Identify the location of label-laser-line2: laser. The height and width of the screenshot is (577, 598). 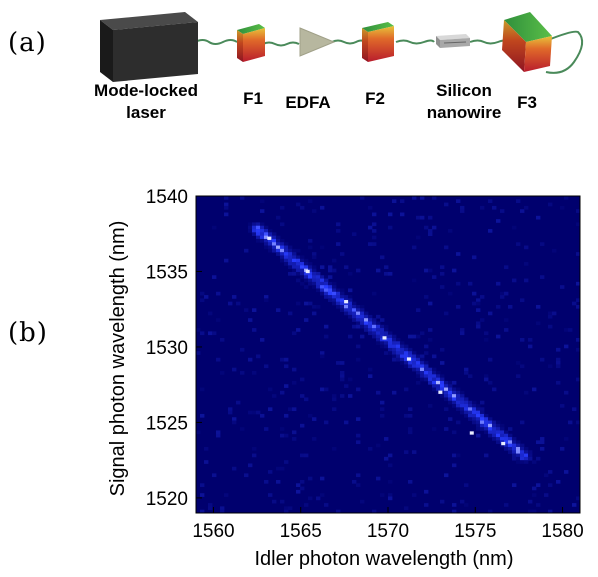
(146, 112).